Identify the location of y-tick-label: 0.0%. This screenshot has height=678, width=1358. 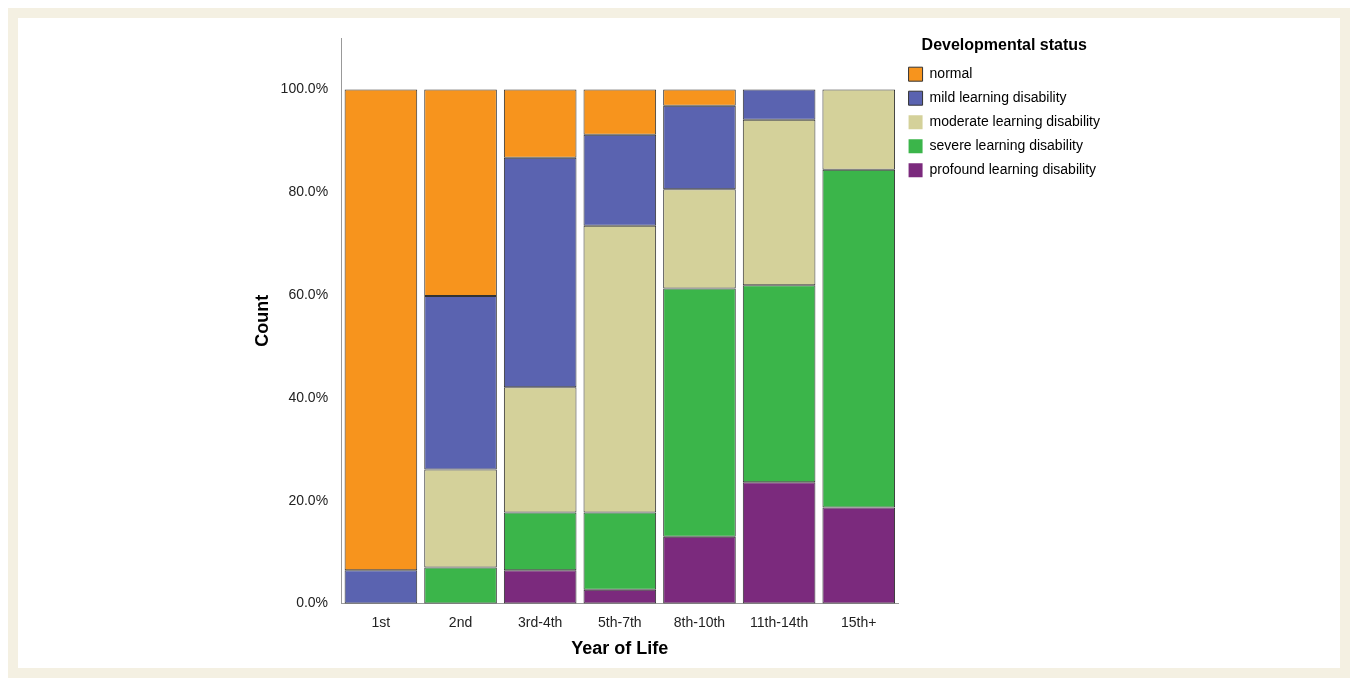
(312, 602).